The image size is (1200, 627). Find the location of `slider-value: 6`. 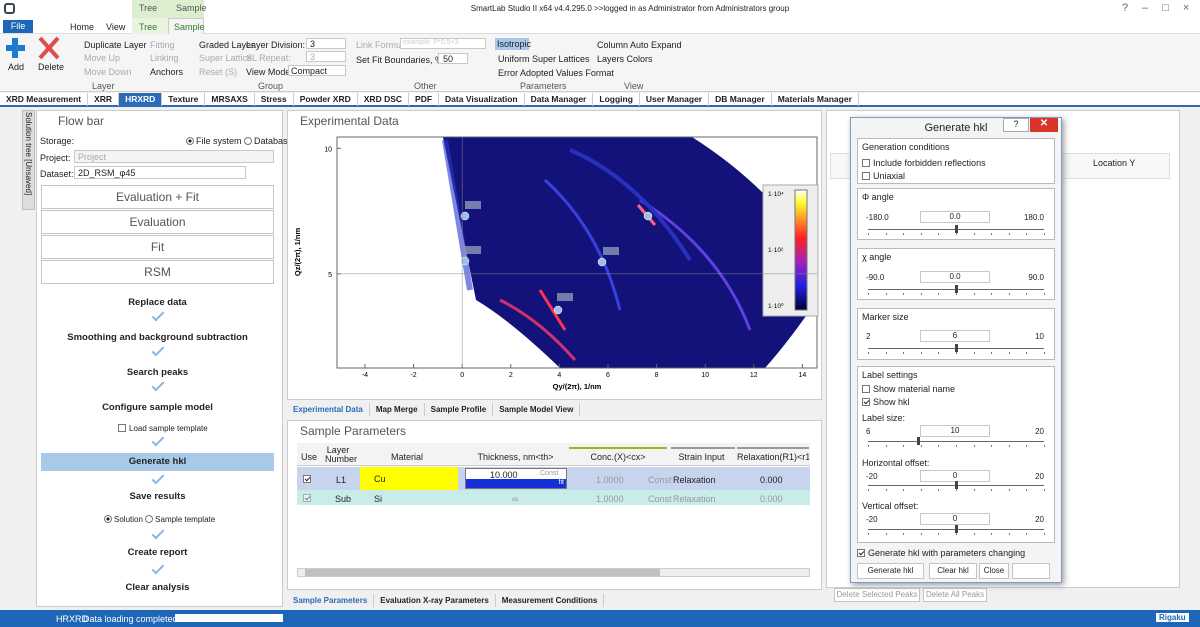

slider-value: 6 is located at coordinates (955, 336).